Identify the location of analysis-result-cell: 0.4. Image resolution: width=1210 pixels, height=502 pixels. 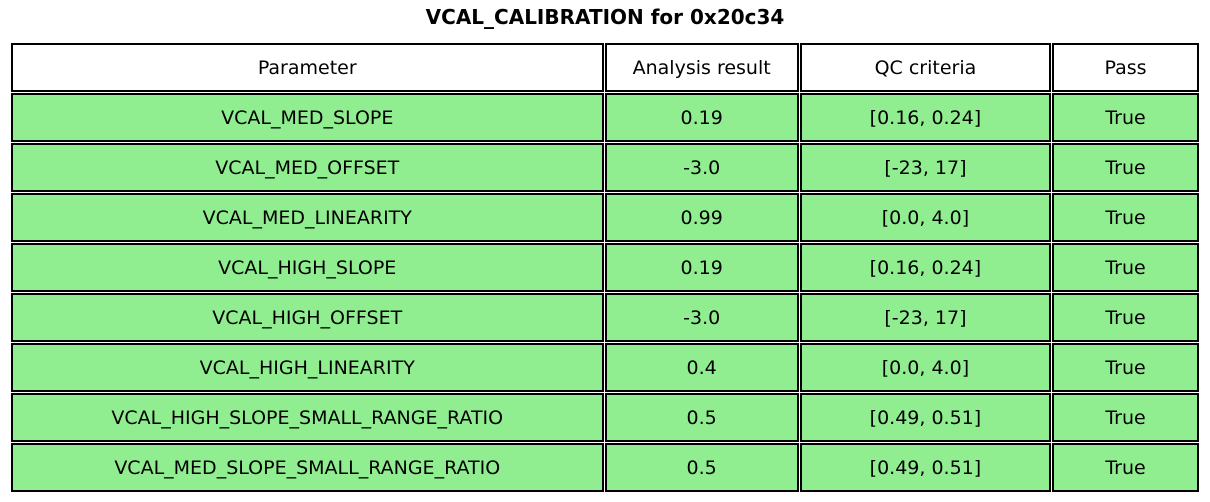
(701, 367).